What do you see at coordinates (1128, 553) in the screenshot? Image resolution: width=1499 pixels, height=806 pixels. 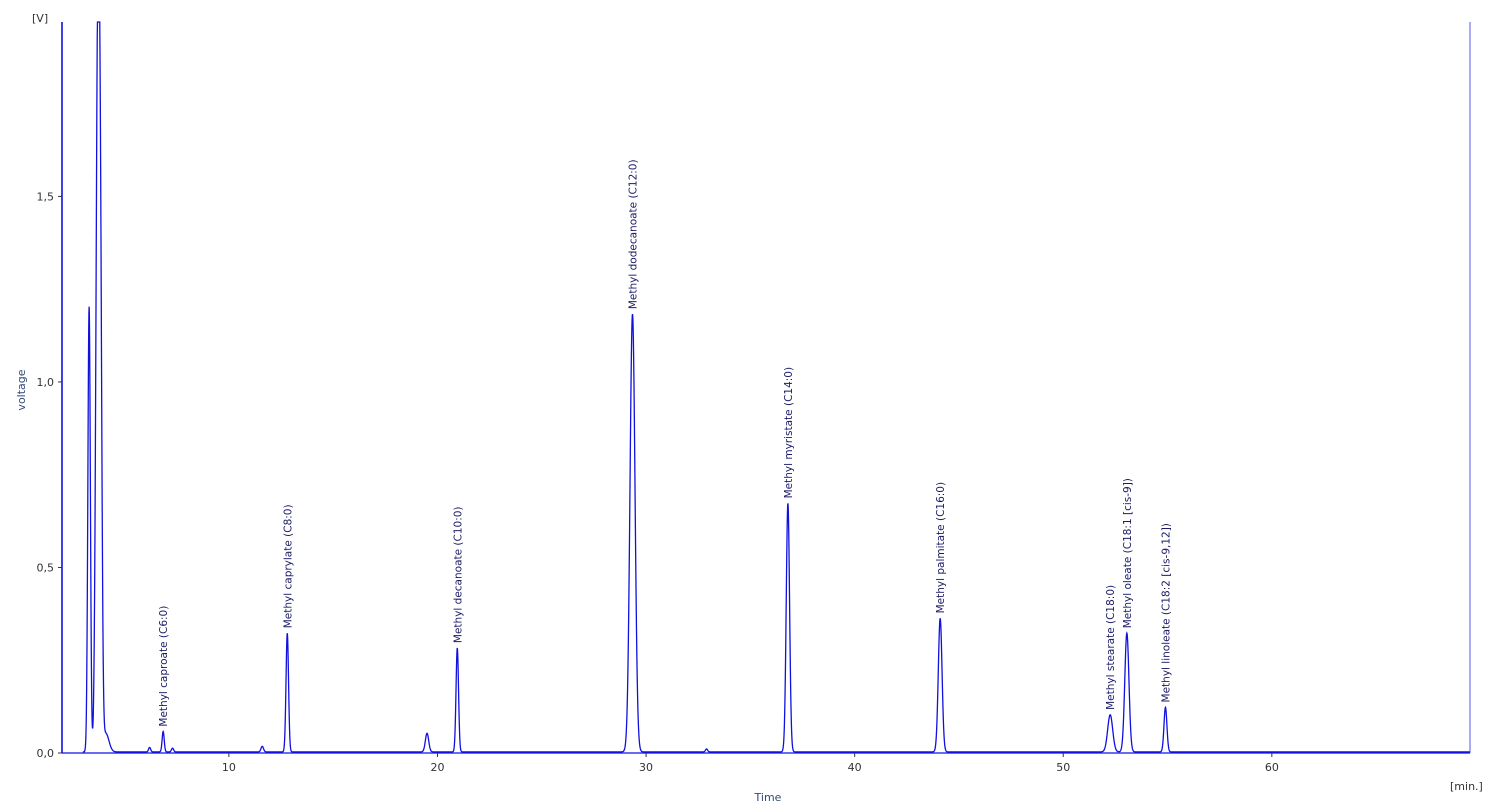 I see `peak-label: Methyl oleate (C18:1 [cis-9])` at bounding box center [1128, 553].